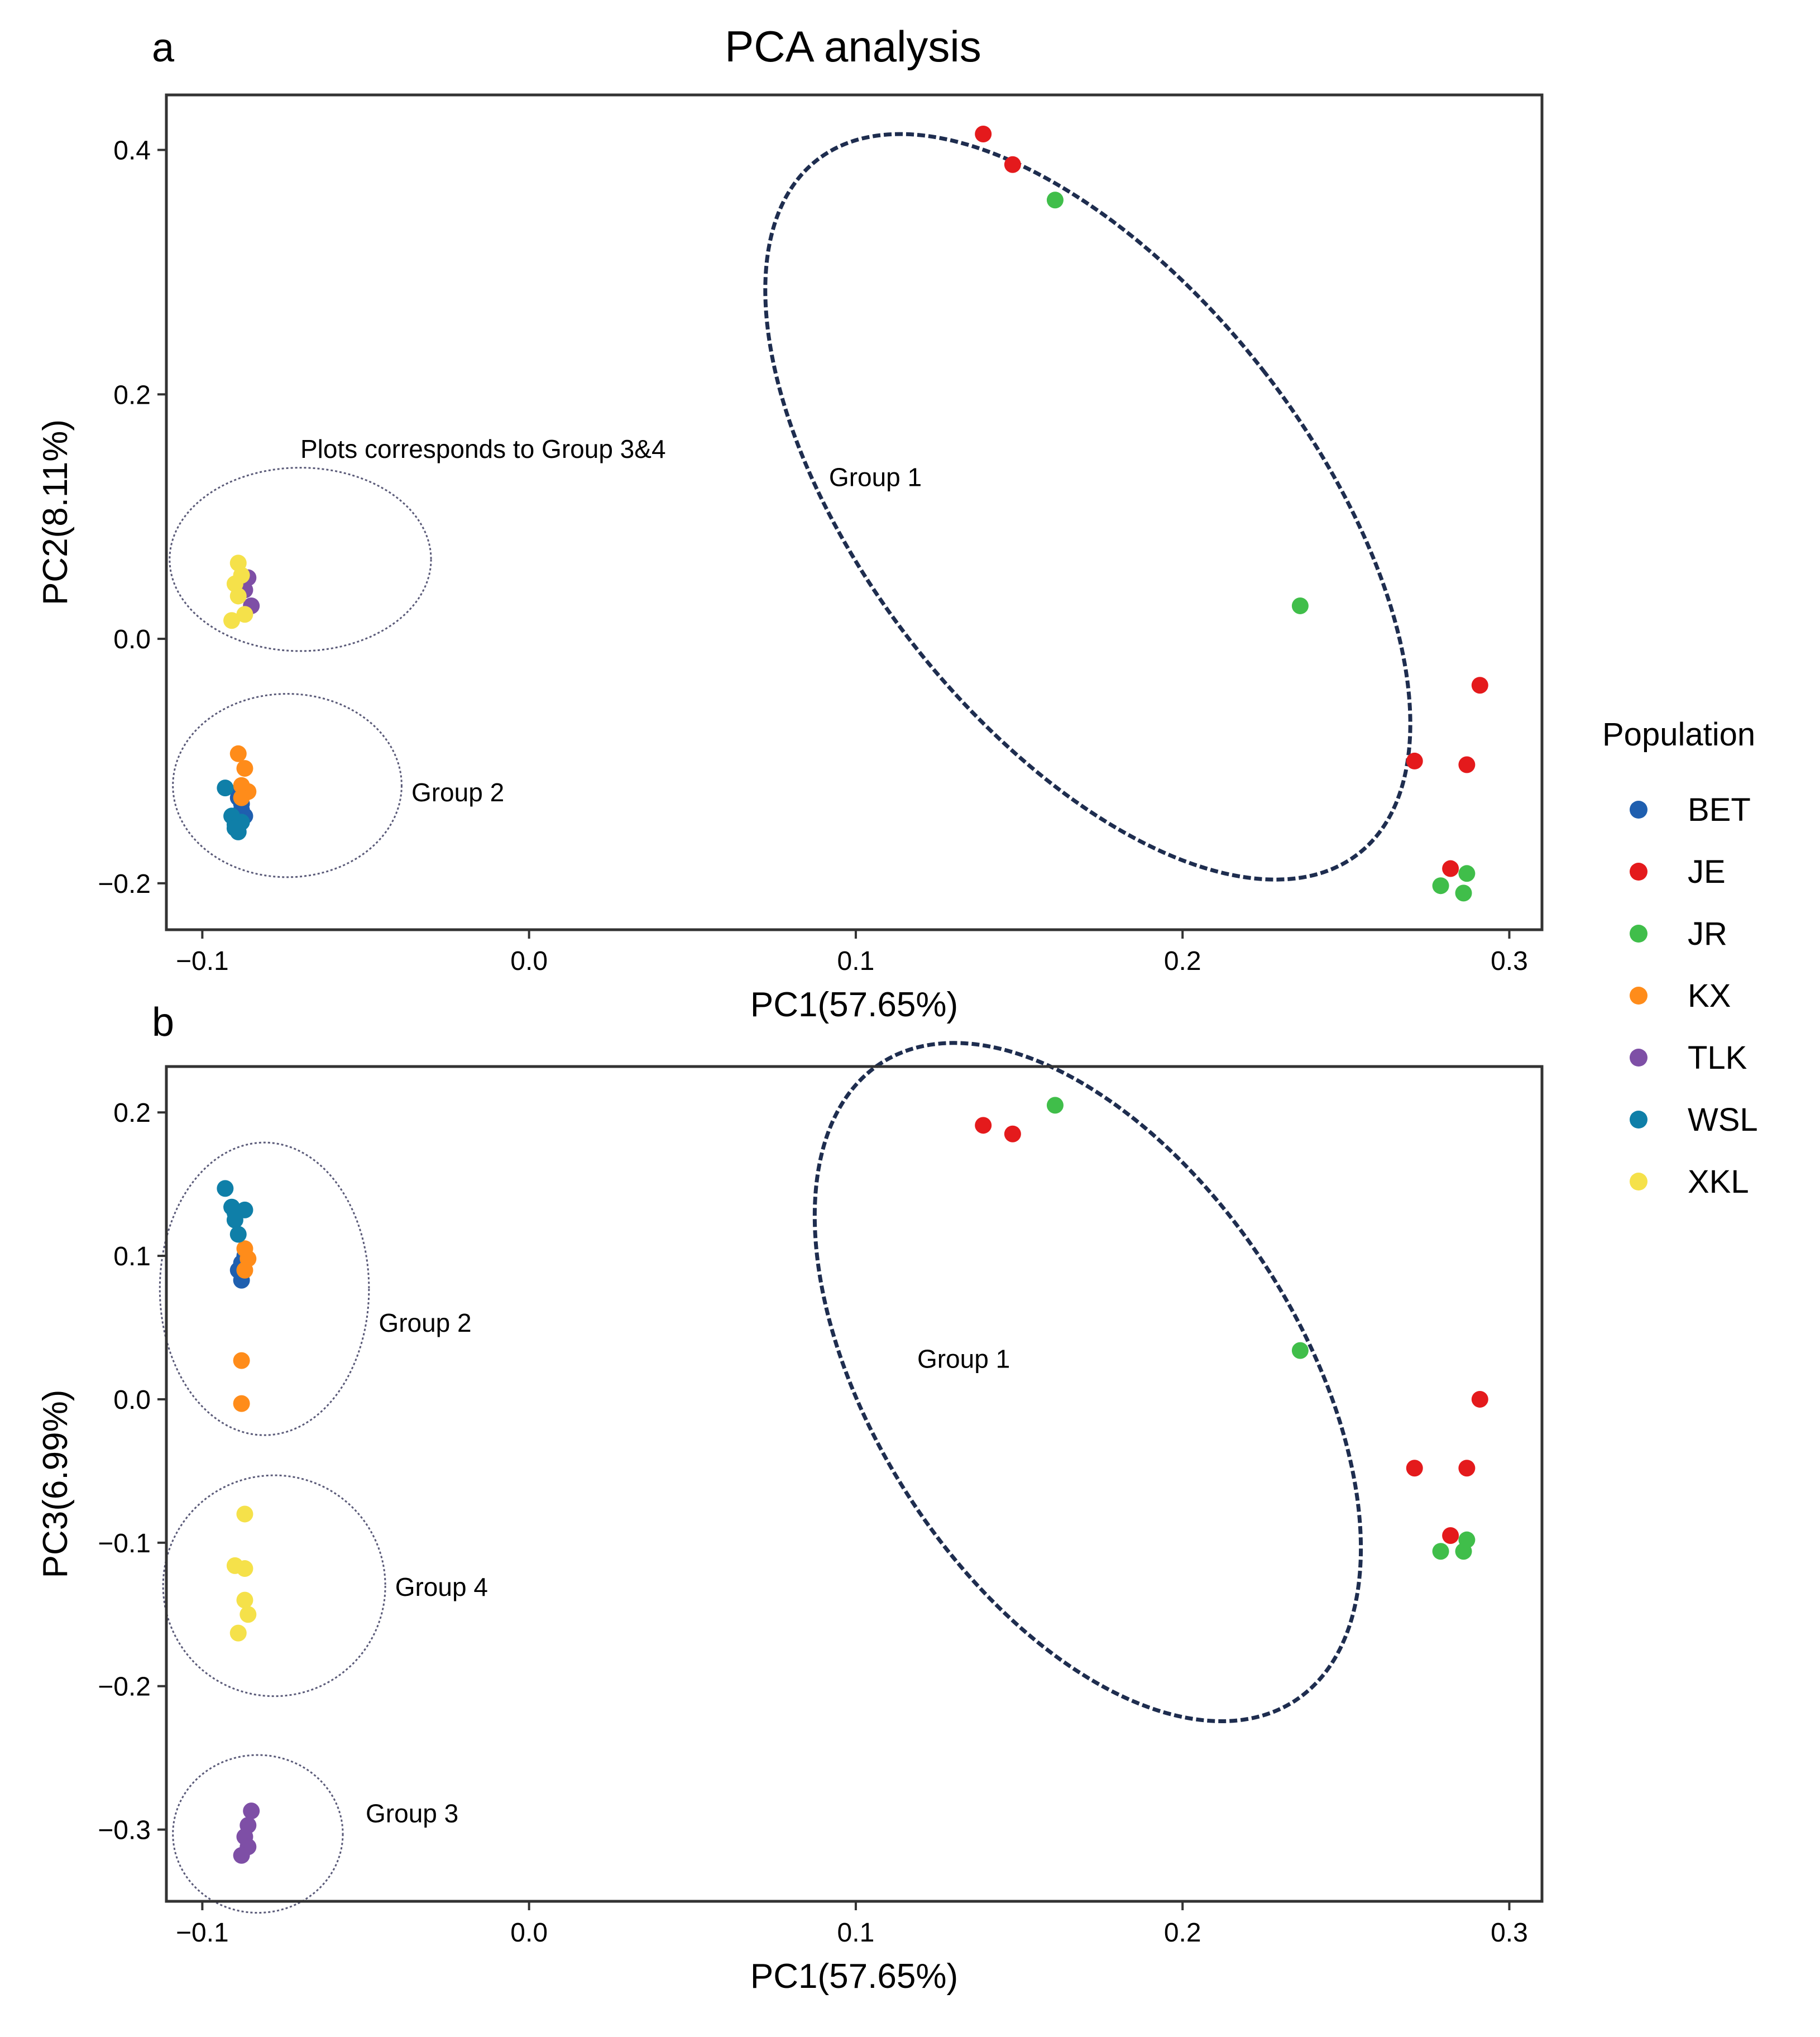  What do you see at coordinates (1718, 1182) in the screenshot?
I see `legend-label: XKL` at bounding box center [1718, 1182].